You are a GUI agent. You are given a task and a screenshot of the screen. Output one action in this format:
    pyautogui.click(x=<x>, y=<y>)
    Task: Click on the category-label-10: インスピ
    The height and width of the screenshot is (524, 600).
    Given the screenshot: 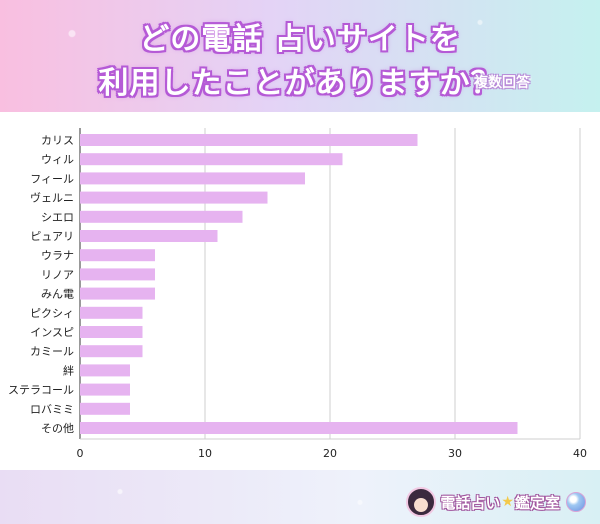 What is the action you would take?
    pyautogui.click(x=52, y=332)
    